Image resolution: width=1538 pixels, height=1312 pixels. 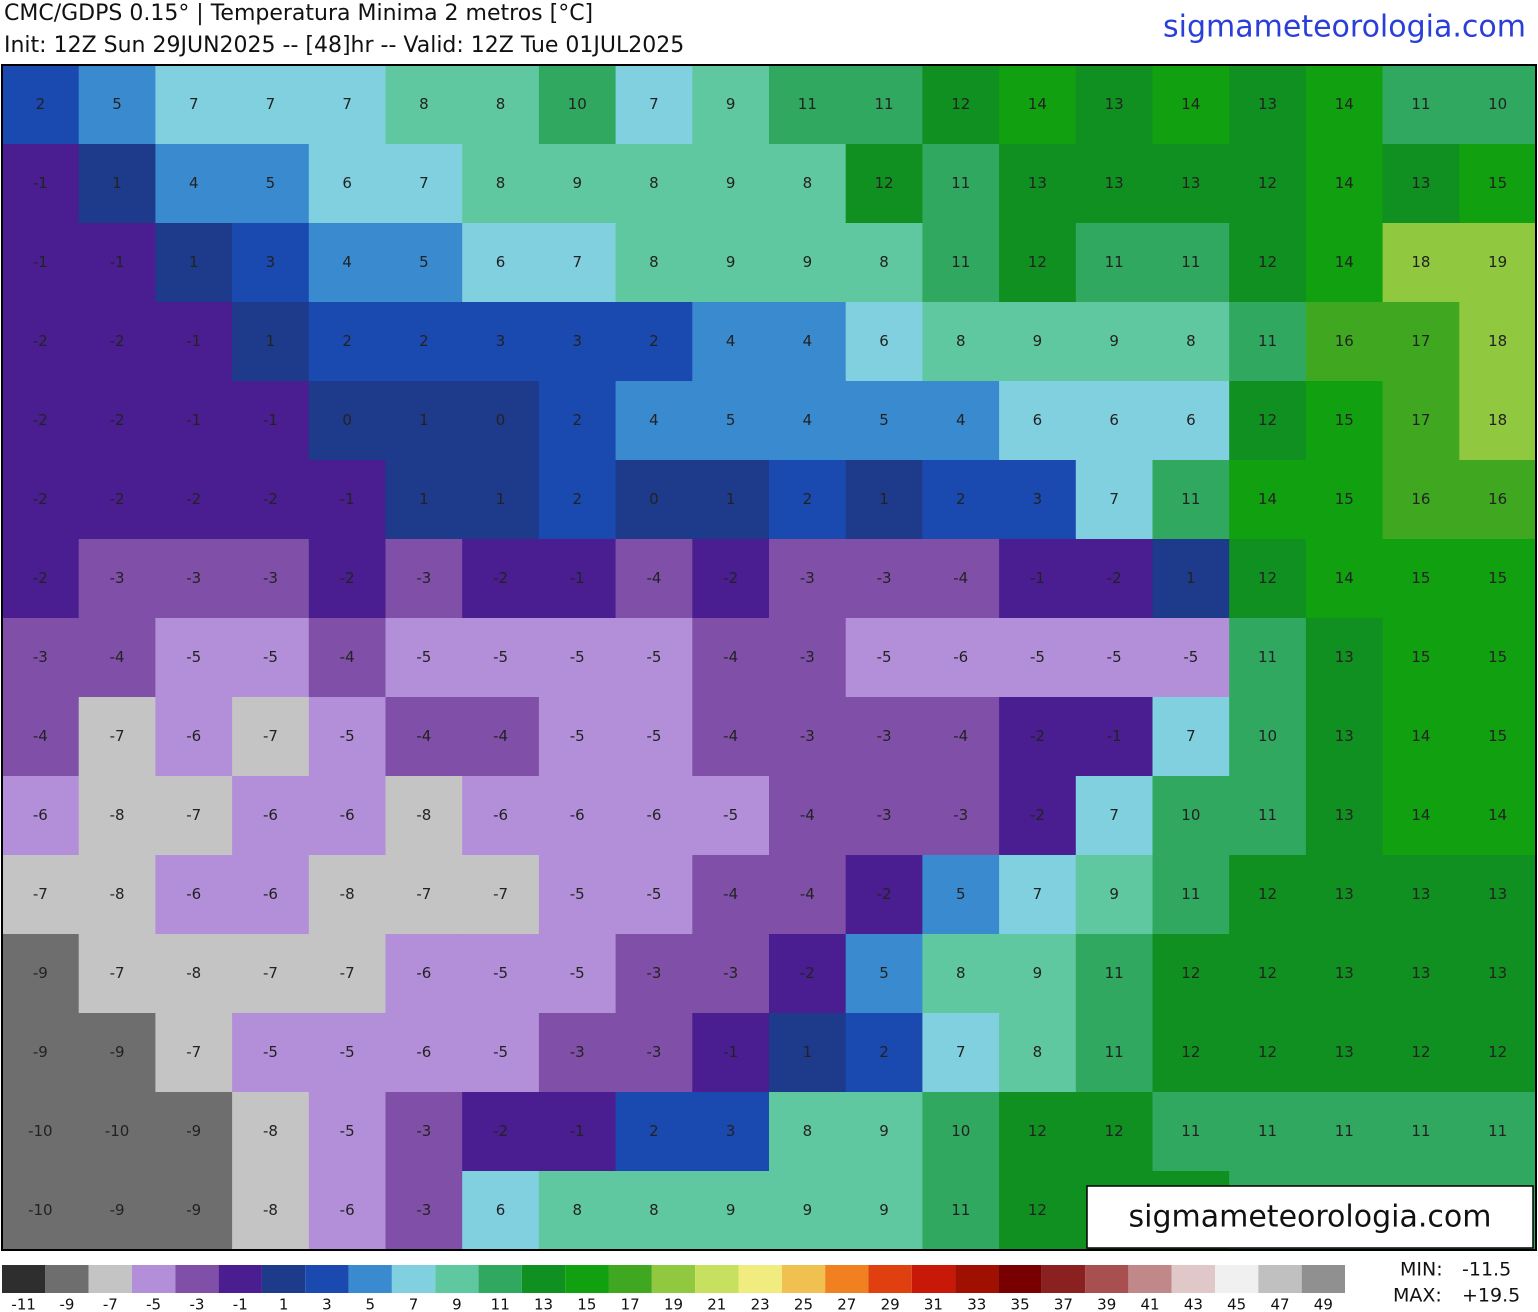 What do you see at coordinates (501, 262) in the screenshot?
I see `temp-value: 6` at bounding box center [501, 262].